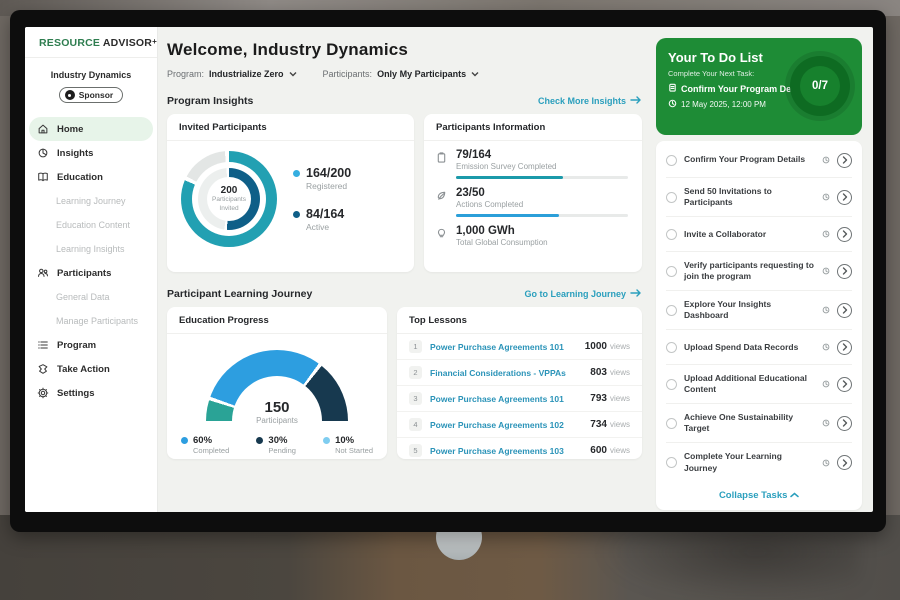 This screenshot has width=900, height=600. Describe the element at coordinates (475, 74) in the screenshot. I see `chevron-down-icon` at that location.